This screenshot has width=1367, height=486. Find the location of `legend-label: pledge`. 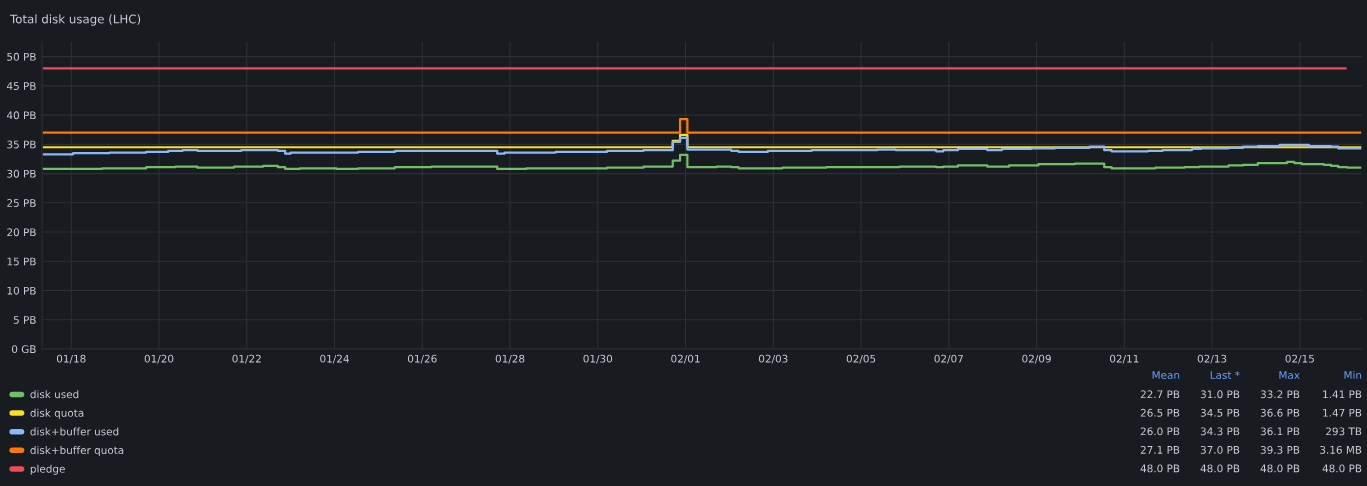

legend-label: pledge is located at coordinates (47, 469).